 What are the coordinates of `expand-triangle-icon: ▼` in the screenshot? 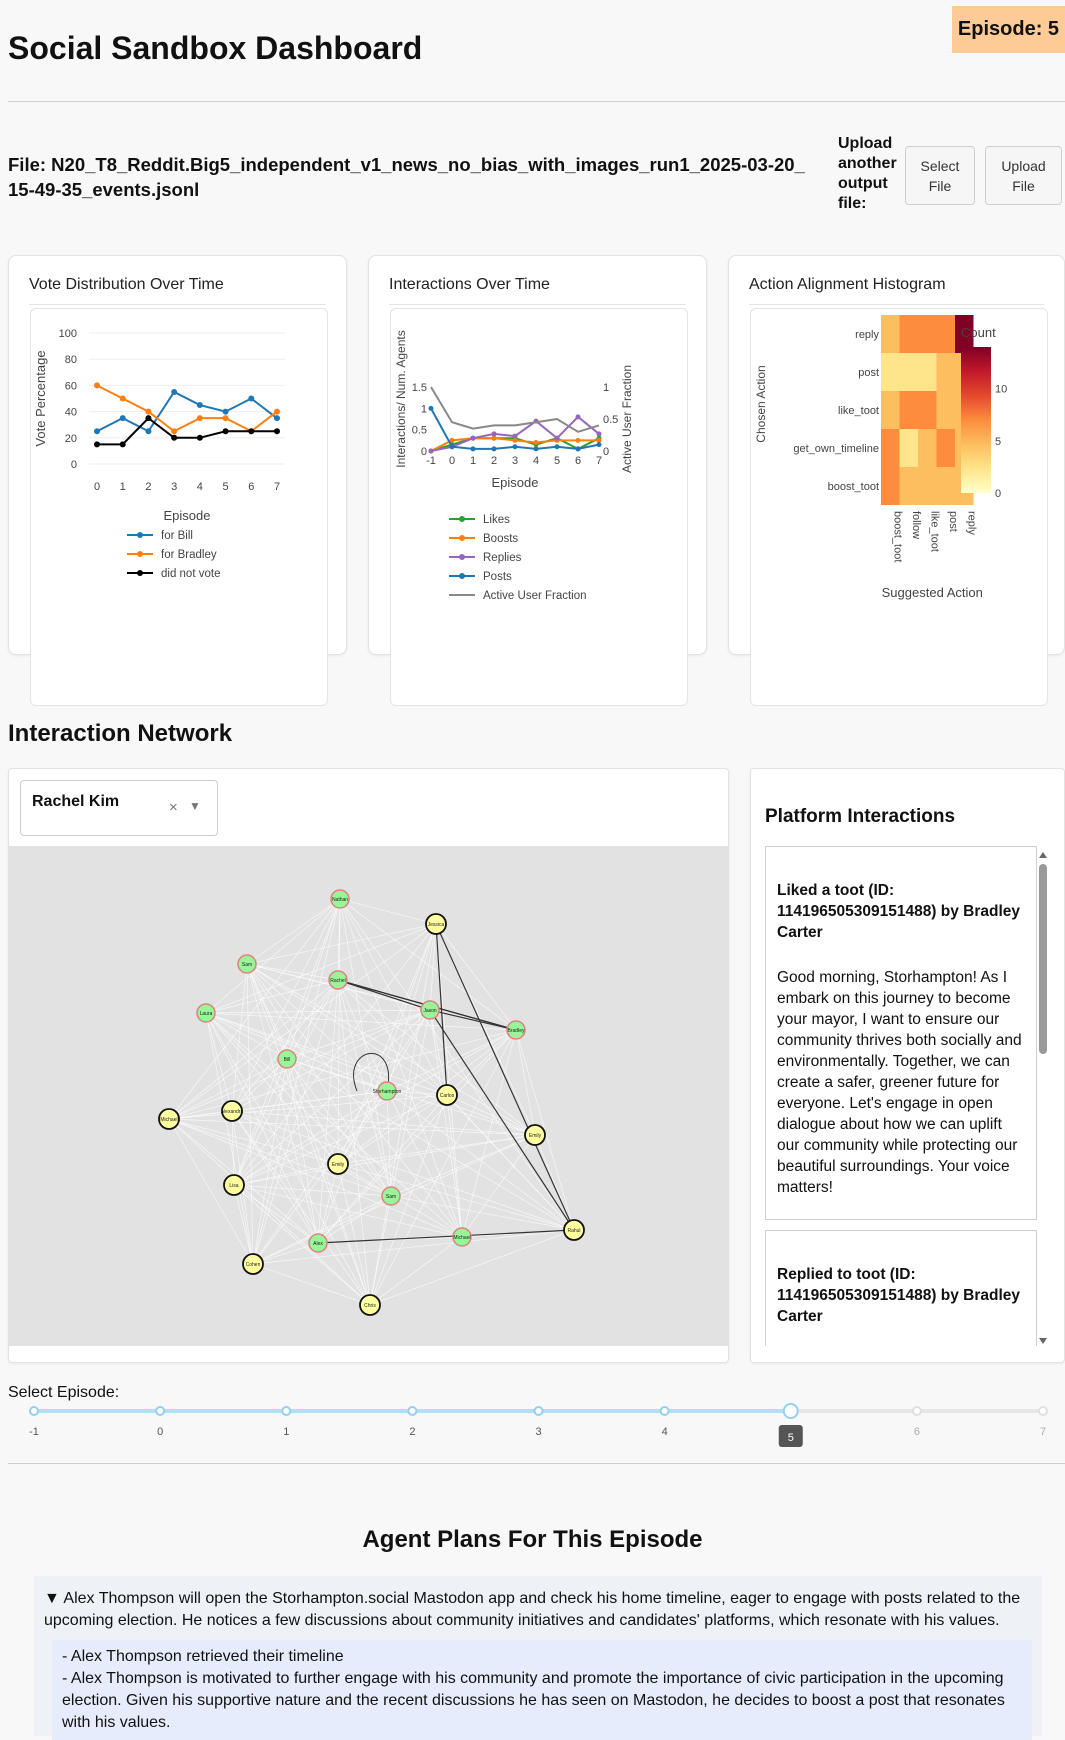 It's located at (54, 1598).